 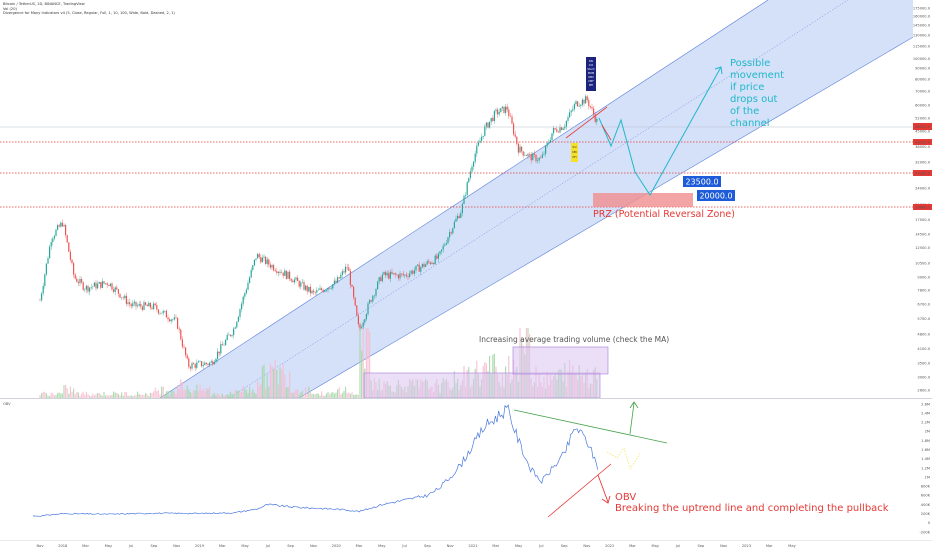 I want to click on obv-down-arrowhead, so click(x=606, y=499).